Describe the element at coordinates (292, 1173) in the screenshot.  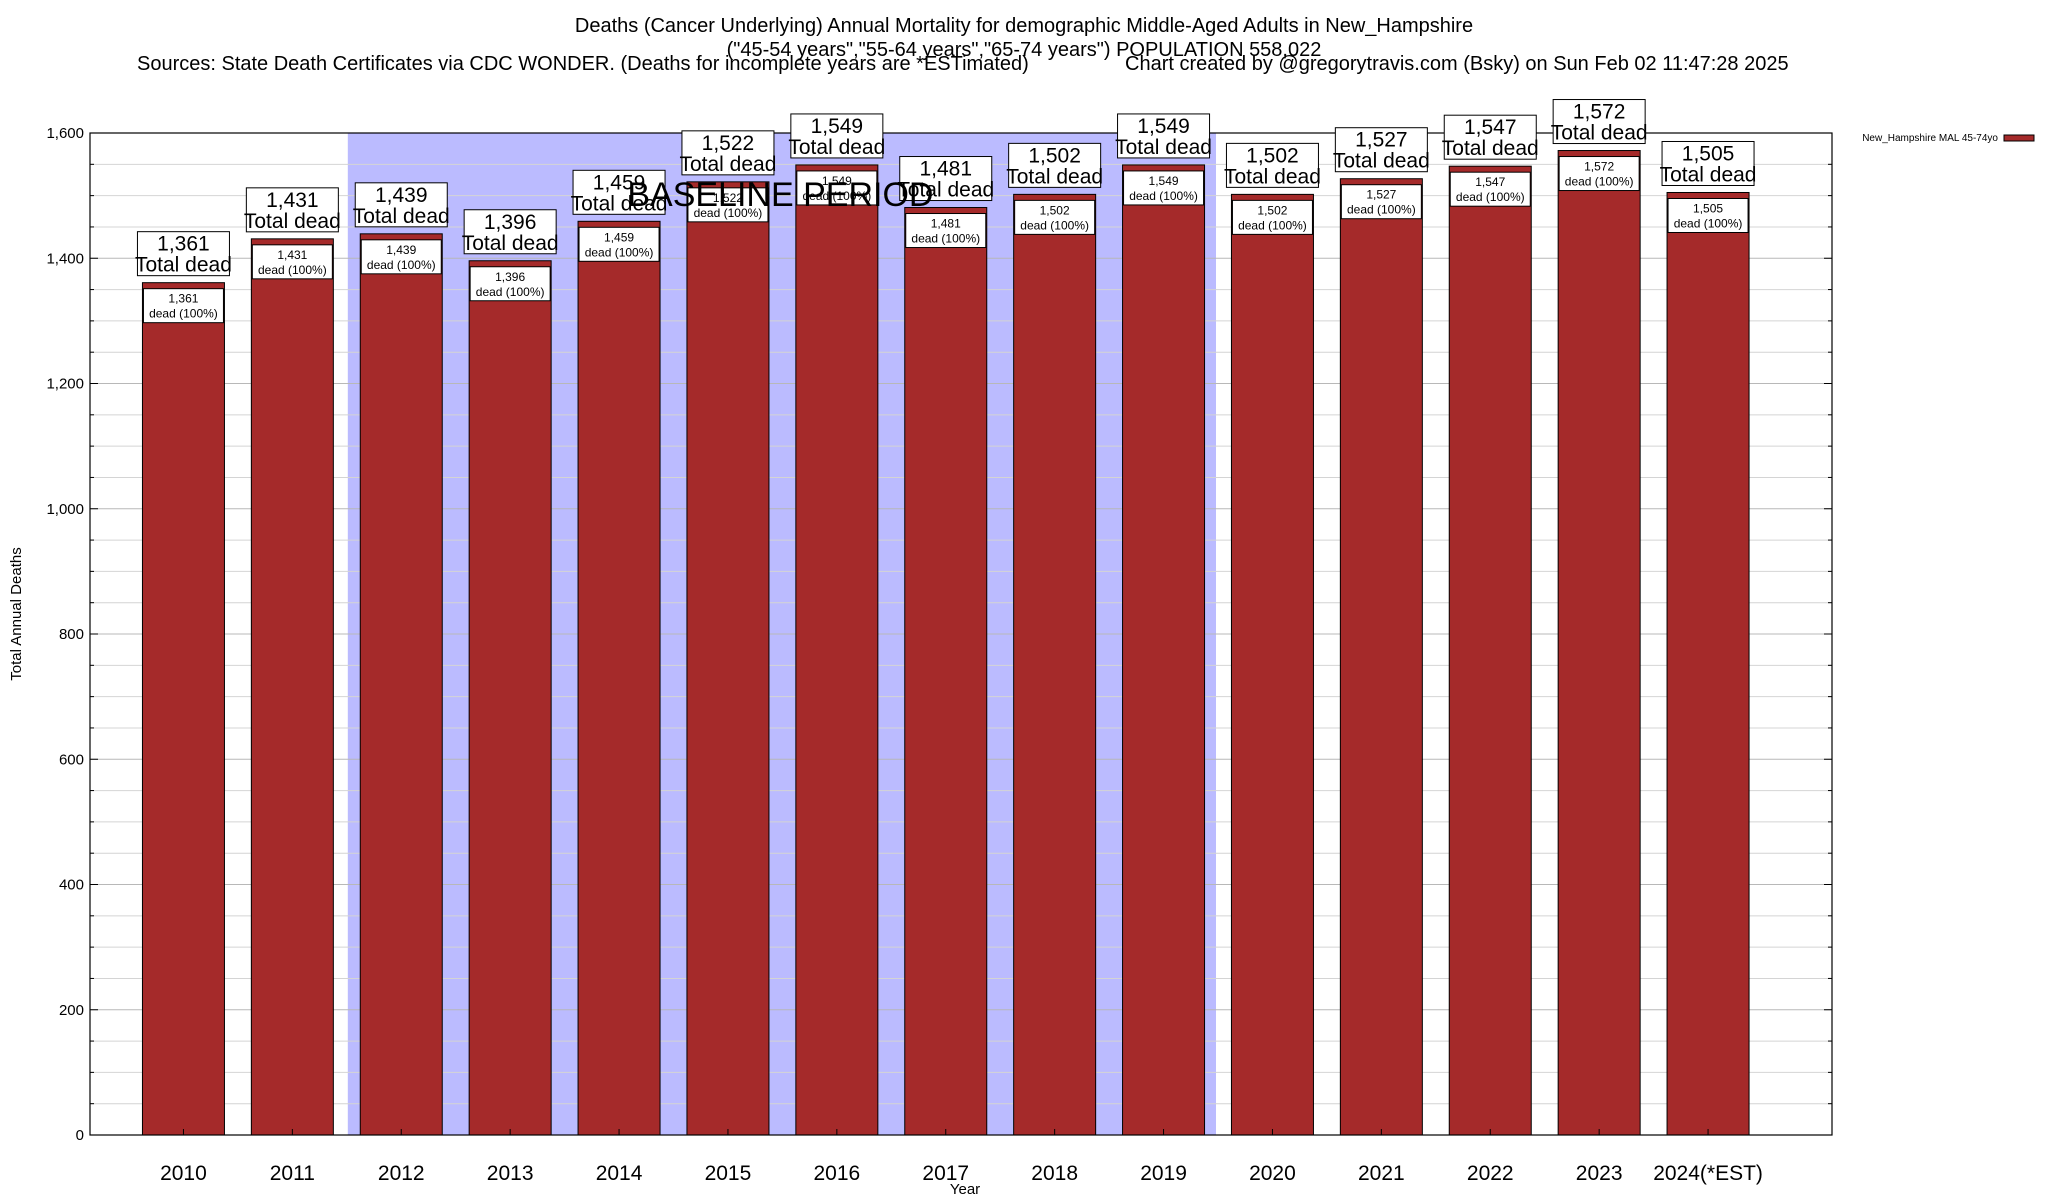
I see `x-tick-label: 2011` at that location.